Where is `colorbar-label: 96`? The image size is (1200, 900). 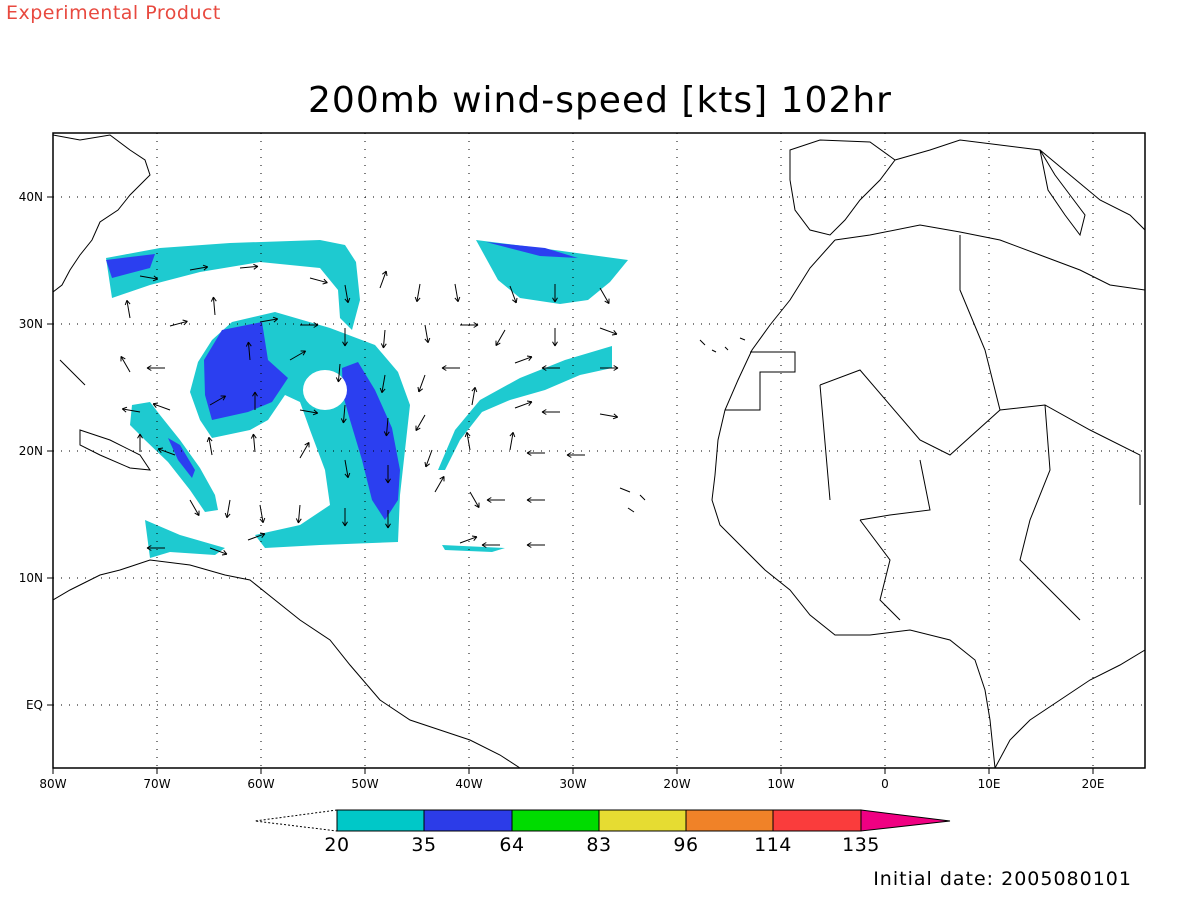 colorbar-label: 96 is located at coordinates (686, 845).